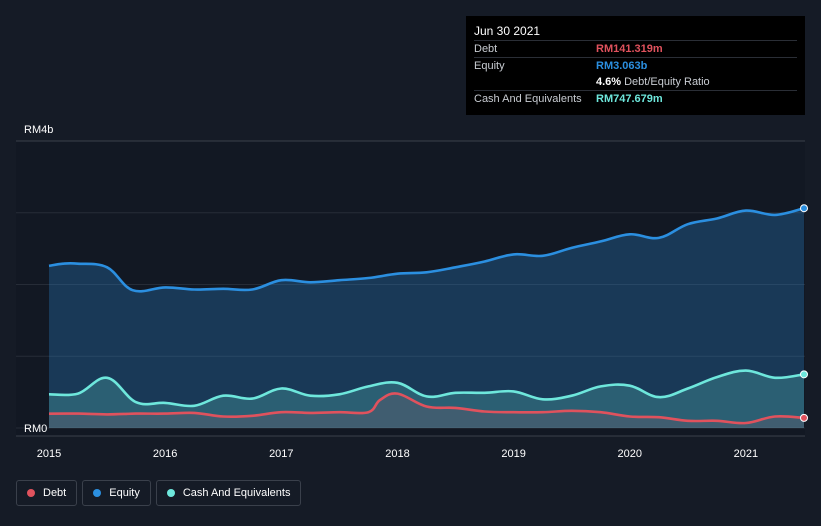 The height and width of the screenshot is (526, 821). Describe the element at coordinates (609, 82) in the screenshot. I see `tooltip-ratio-value: 4.6%` at that location.